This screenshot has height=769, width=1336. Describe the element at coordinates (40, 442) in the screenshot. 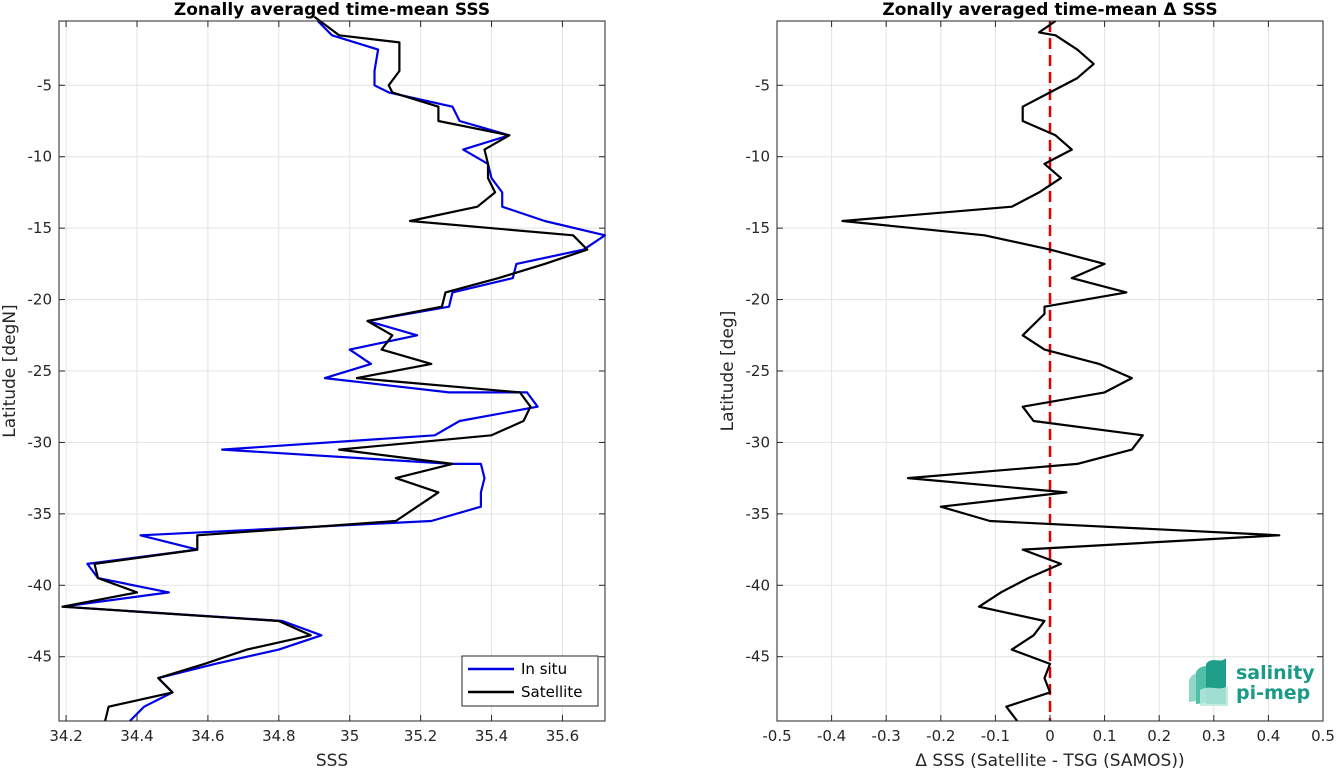

I see `left-y-tick-label: -30` at that location.